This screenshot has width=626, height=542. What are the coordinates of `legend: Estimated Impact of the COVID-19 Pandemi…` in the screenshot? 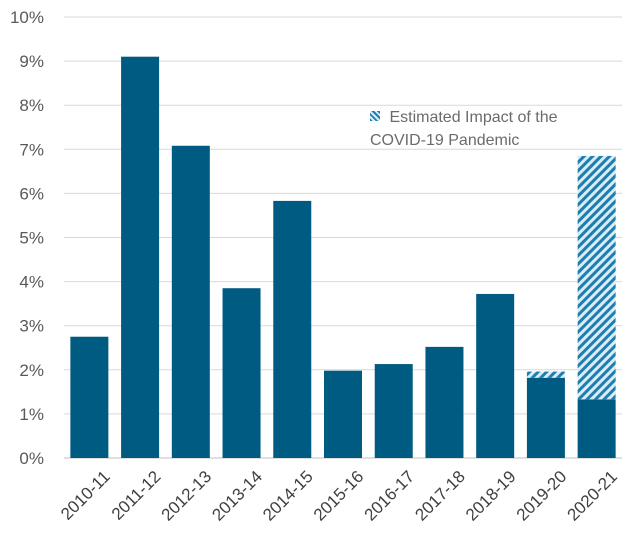 It's located at (485, 129).